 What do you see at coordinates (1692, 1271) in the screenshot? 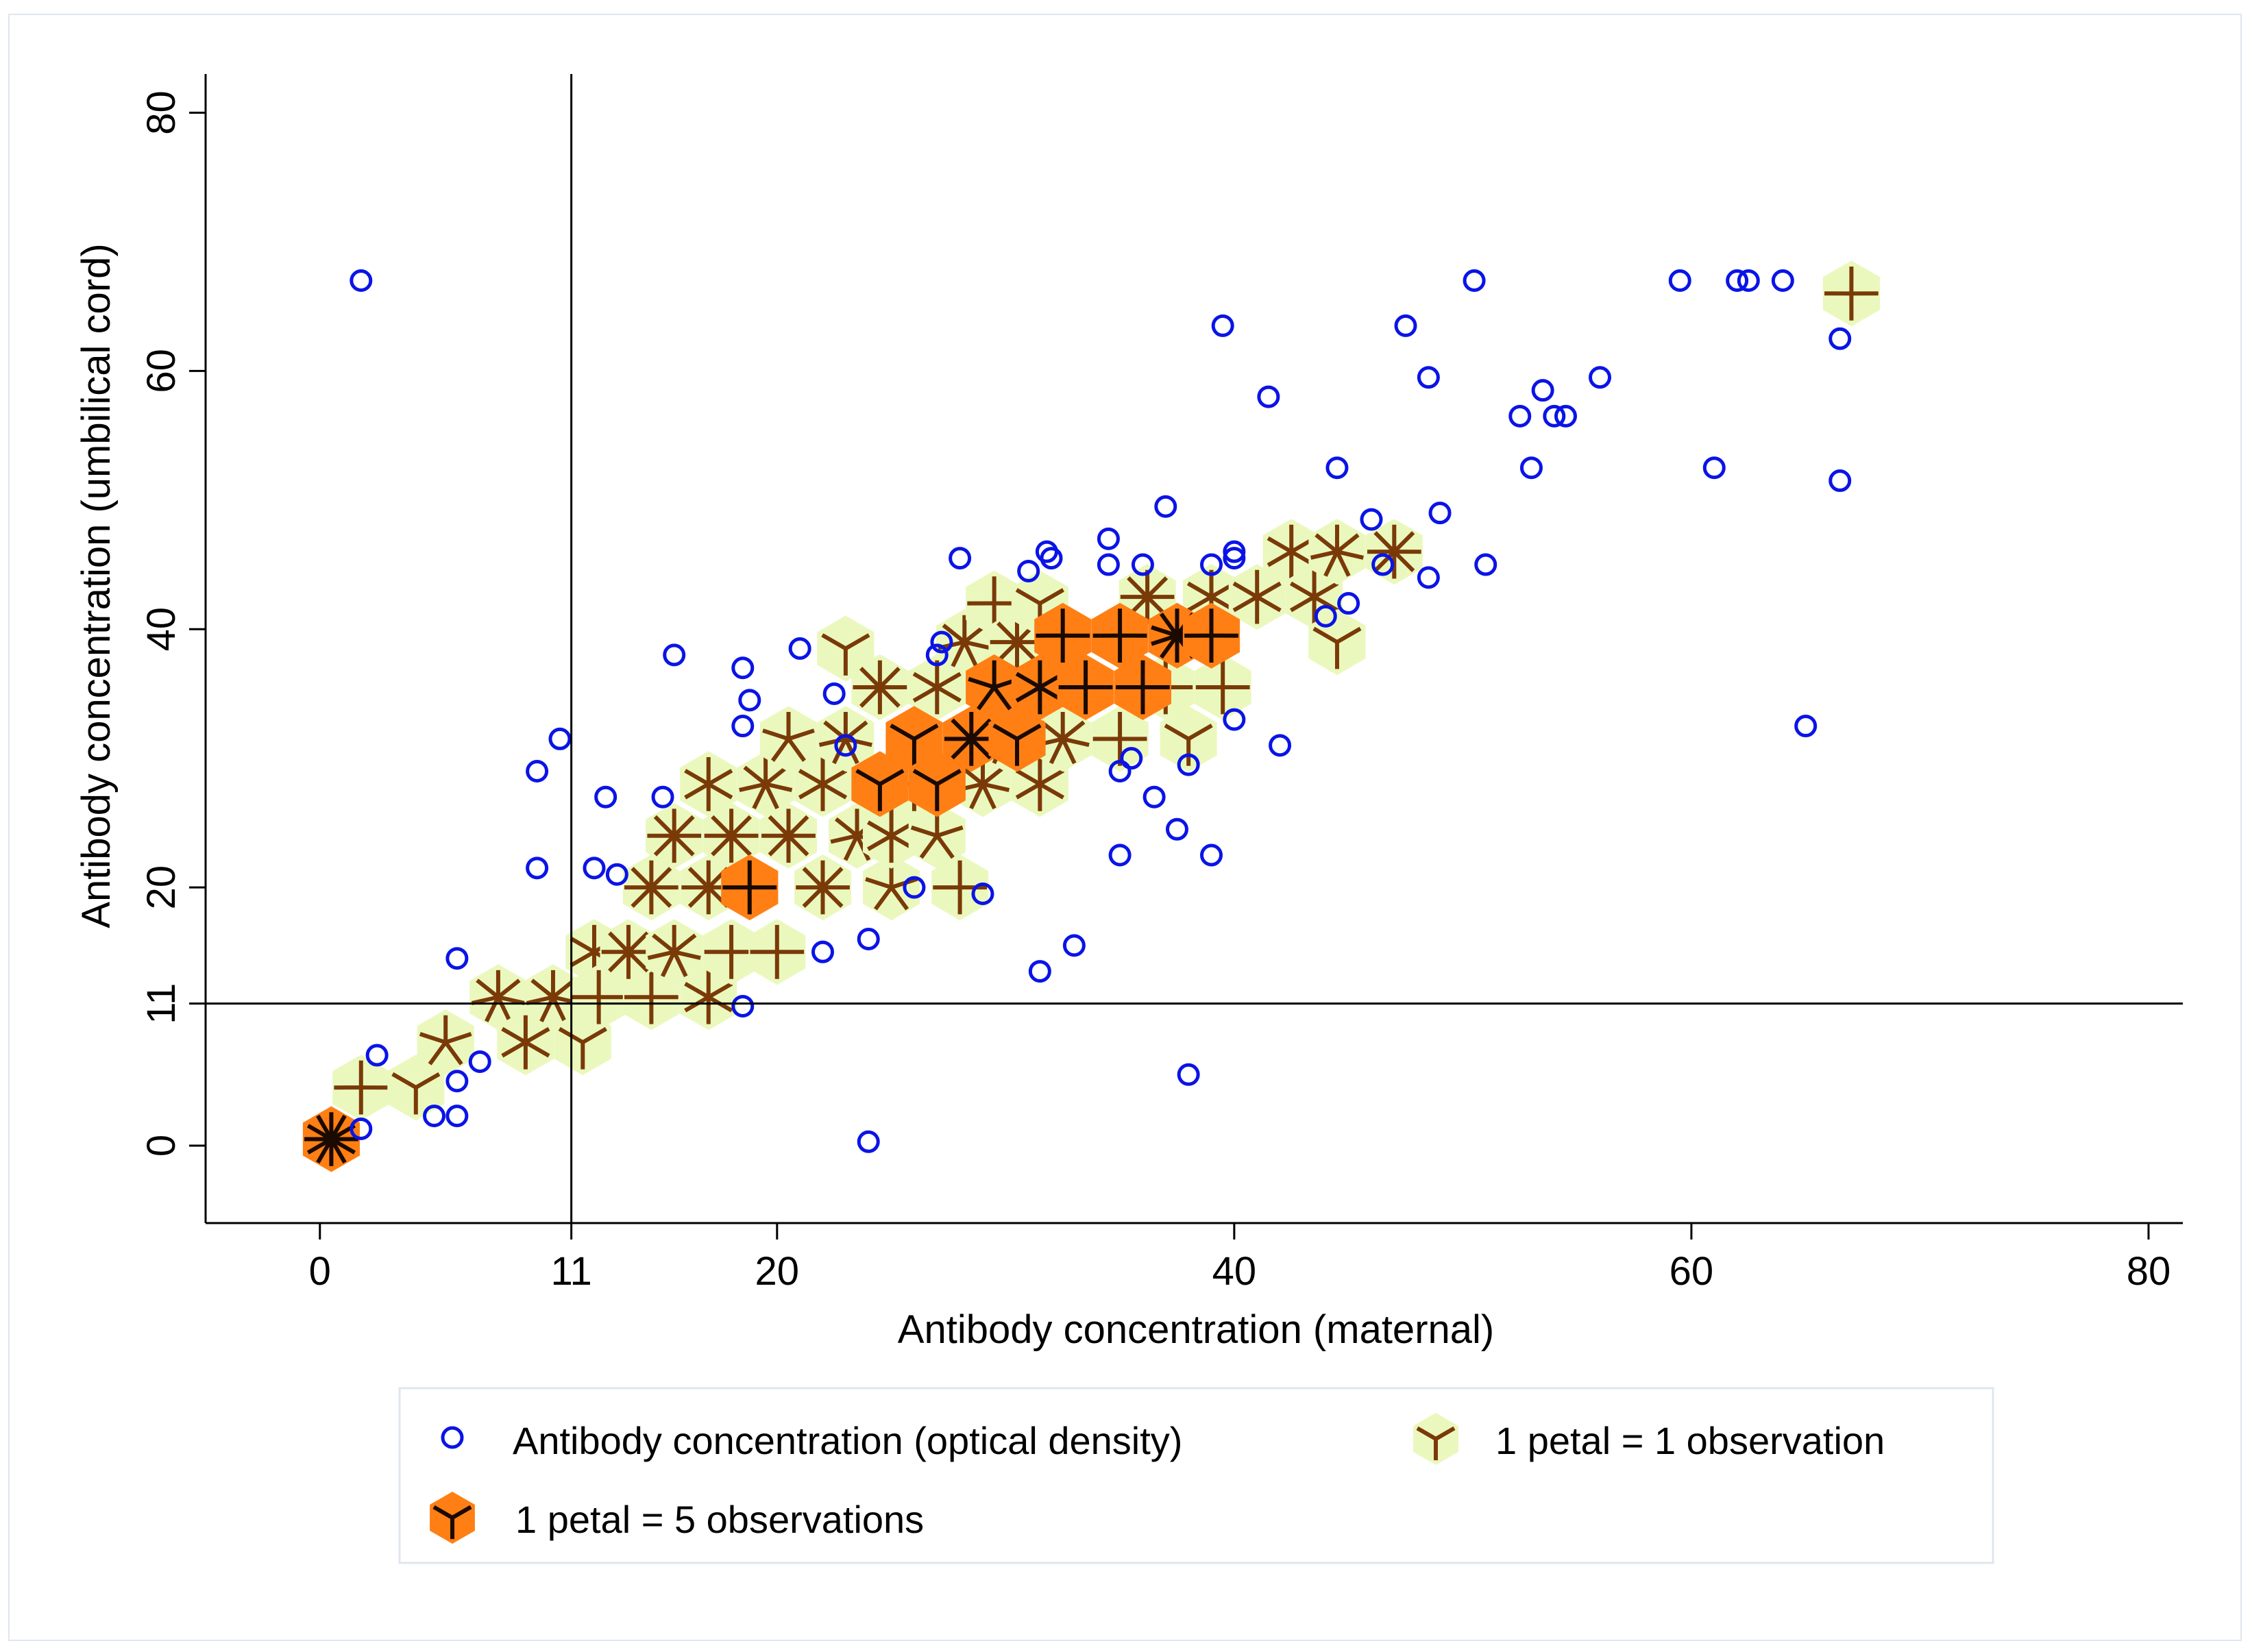
I see `x-tick-label: 60` at bounding box center [1692, 1271].